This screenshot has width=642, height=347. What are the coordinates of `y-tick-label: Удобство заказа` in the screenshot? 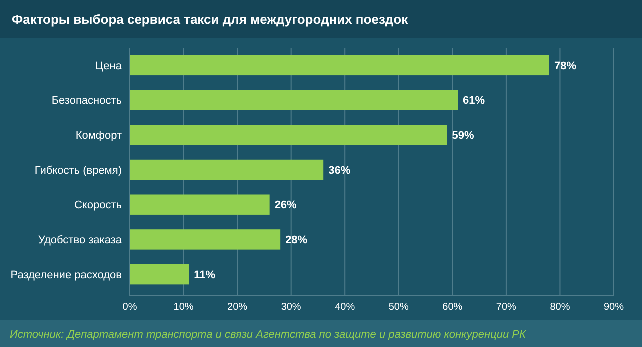 It's located at (80, 240).